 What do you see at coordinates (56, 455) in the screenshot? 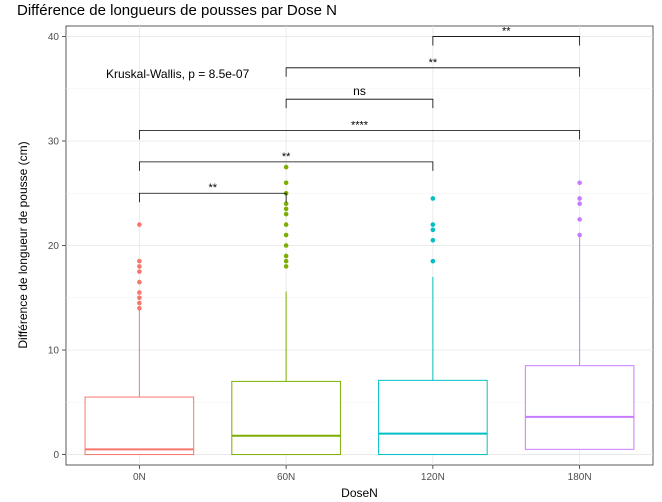
I see `y-tick-label: 0` at bounding box center [56, 455].